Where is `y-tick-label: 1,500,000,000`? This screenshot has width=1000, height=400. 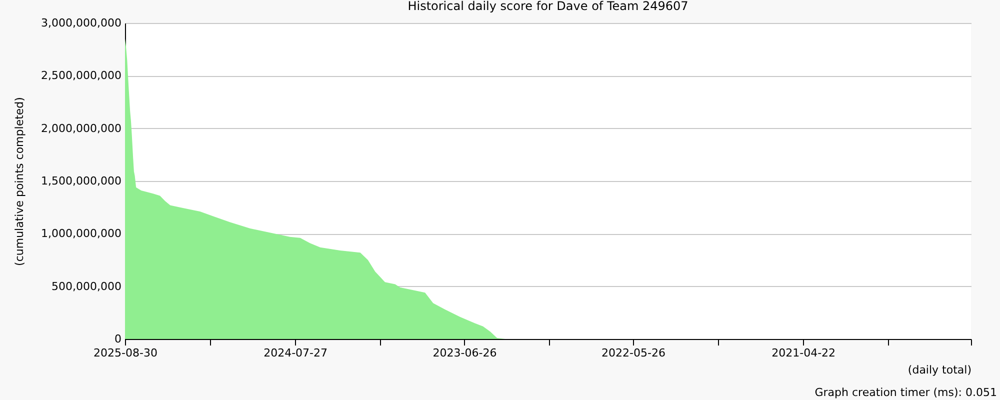
y-tick-label: 1,500,000,000 is located at coordinates (81, 181).